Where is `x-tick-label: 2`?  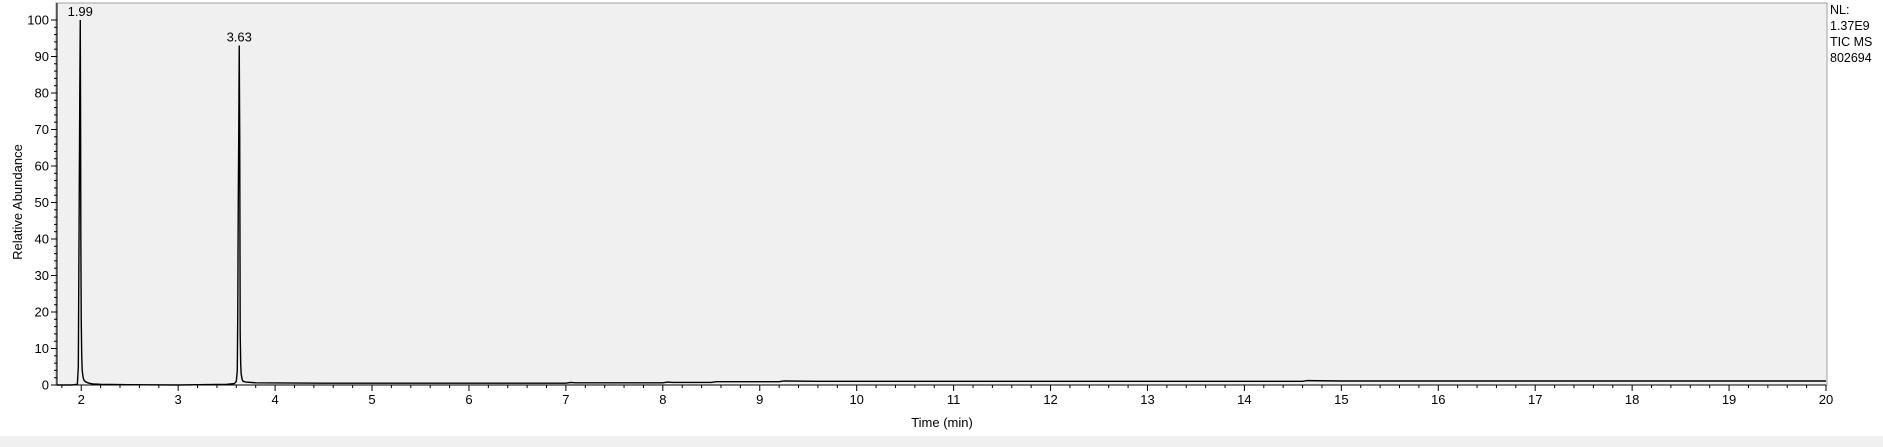 x-tick-label: 2 is located at coordinates (81, 399).